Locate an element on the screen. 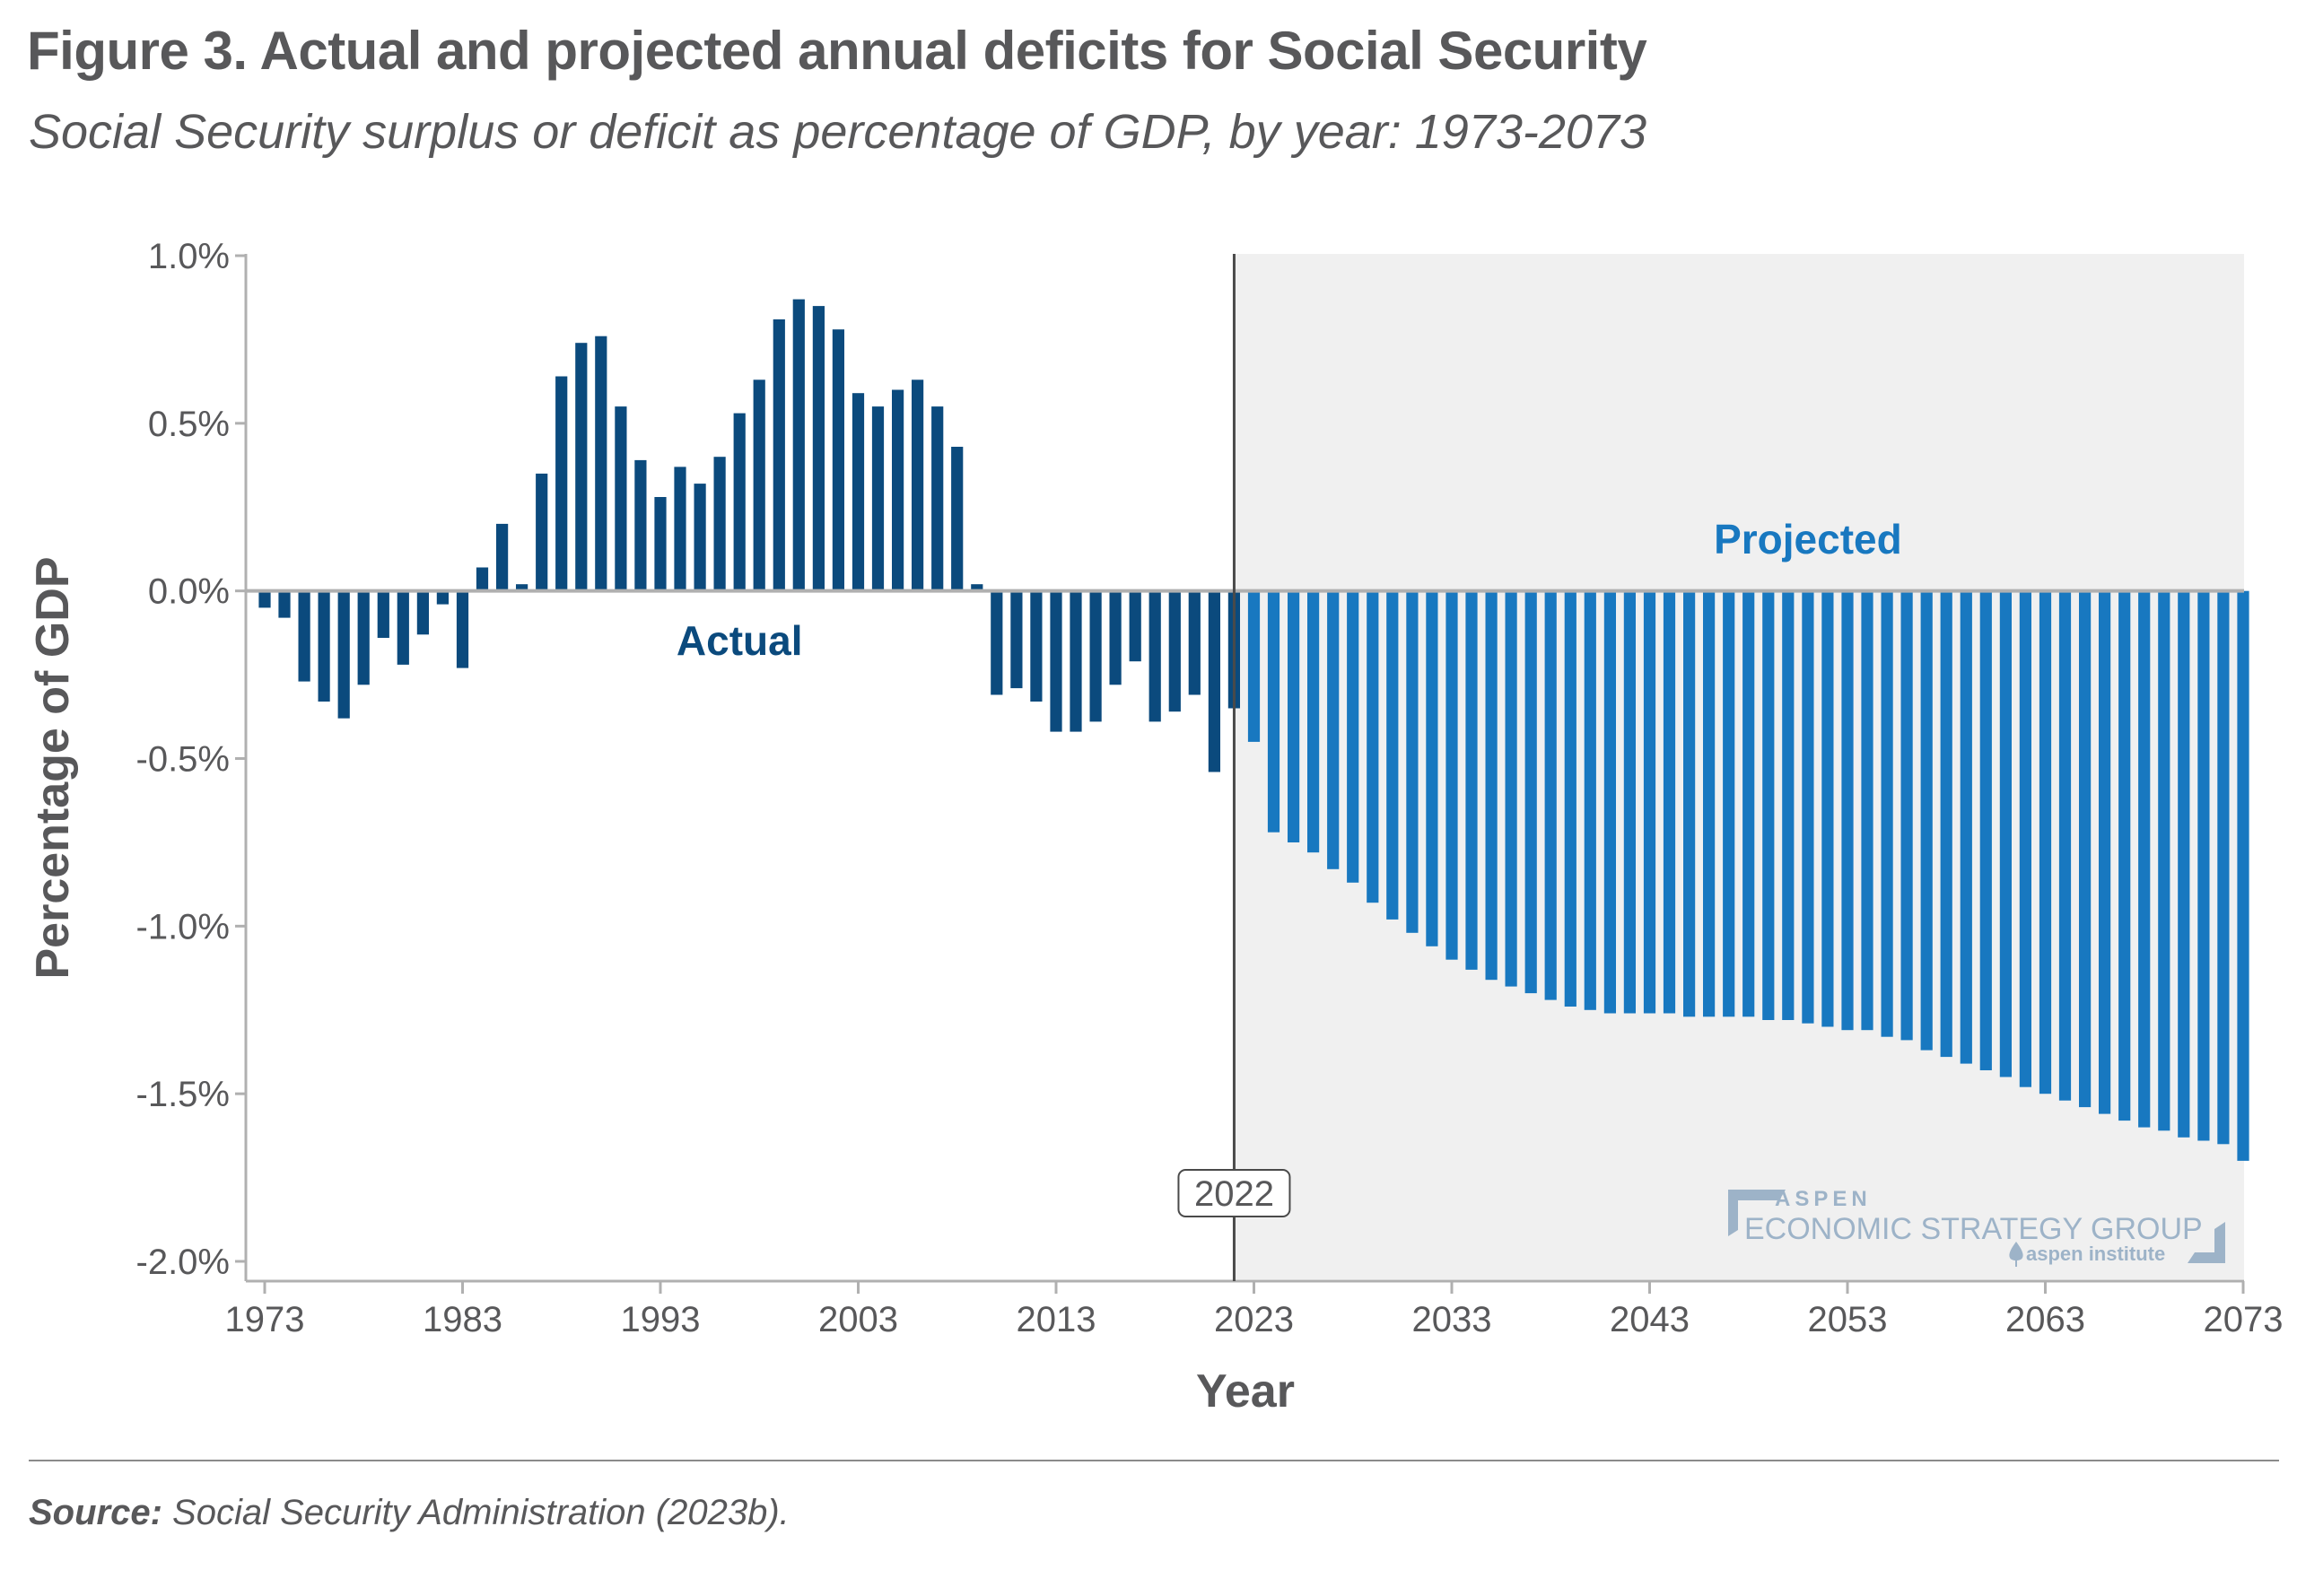  bar-actual-1996 is located at coordinates (719, 524).